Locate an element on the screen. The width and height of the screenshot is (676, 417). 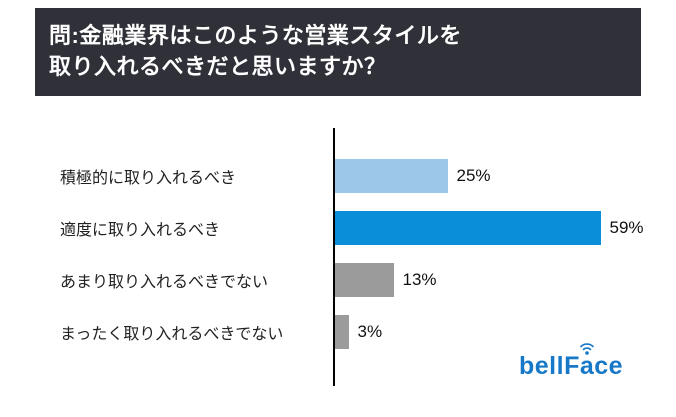
category-label: 適度に取り入れるべき is located at coordinates (140, 230).